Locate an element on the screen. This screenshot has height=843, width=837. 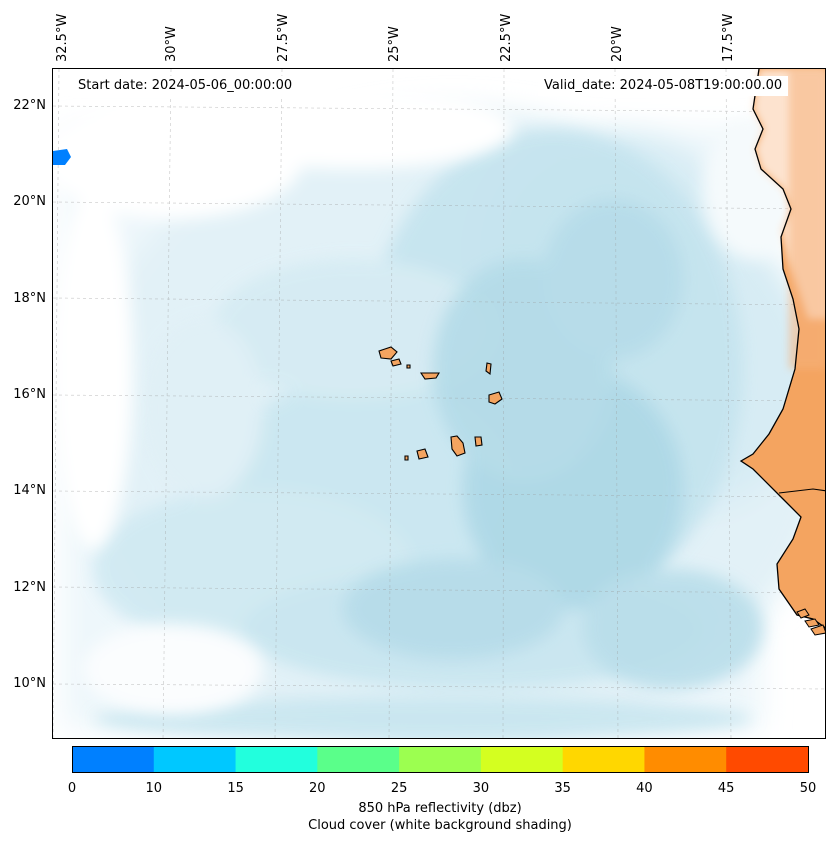
lon-label-25w: 25°W is located at coordinates (394, 44).